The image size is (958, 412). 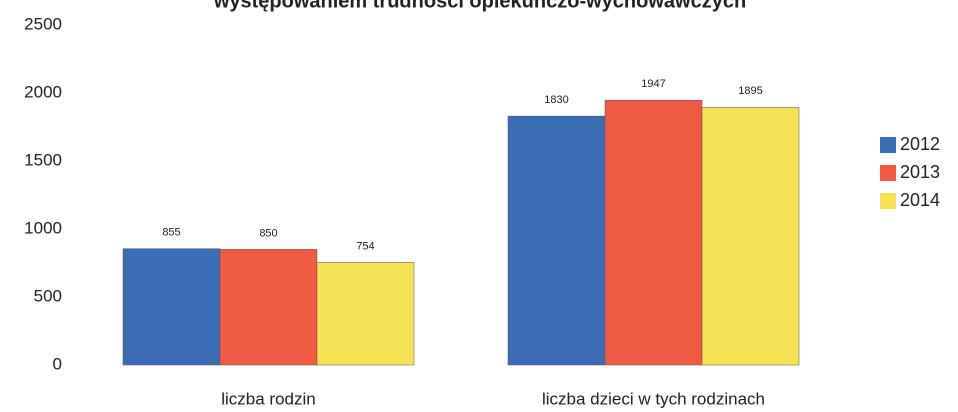 I want to click on value-label: 1895, so click(x=750, y=91).